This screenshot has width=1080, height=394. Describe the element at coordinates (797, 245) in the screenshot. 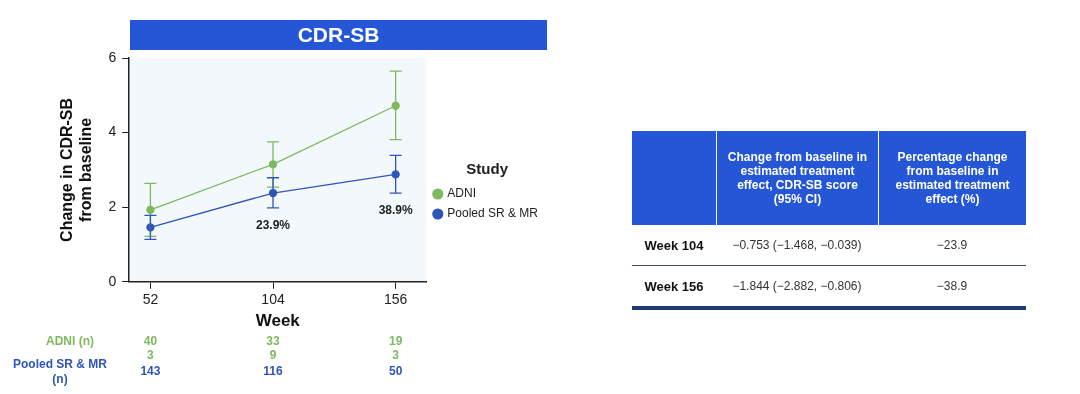

I see `text: −0.753 (−1.468, −0.039)` at that location.